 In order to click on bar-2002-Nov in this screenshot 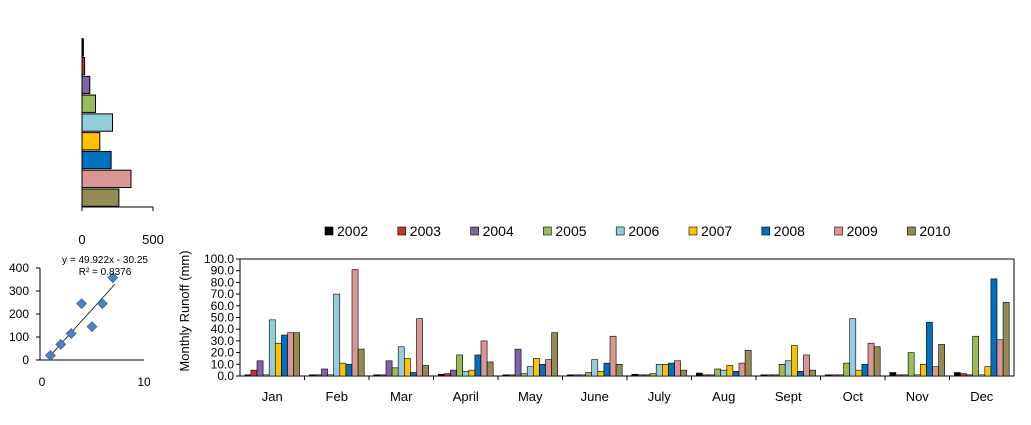, I will do `click(893, 374)`.